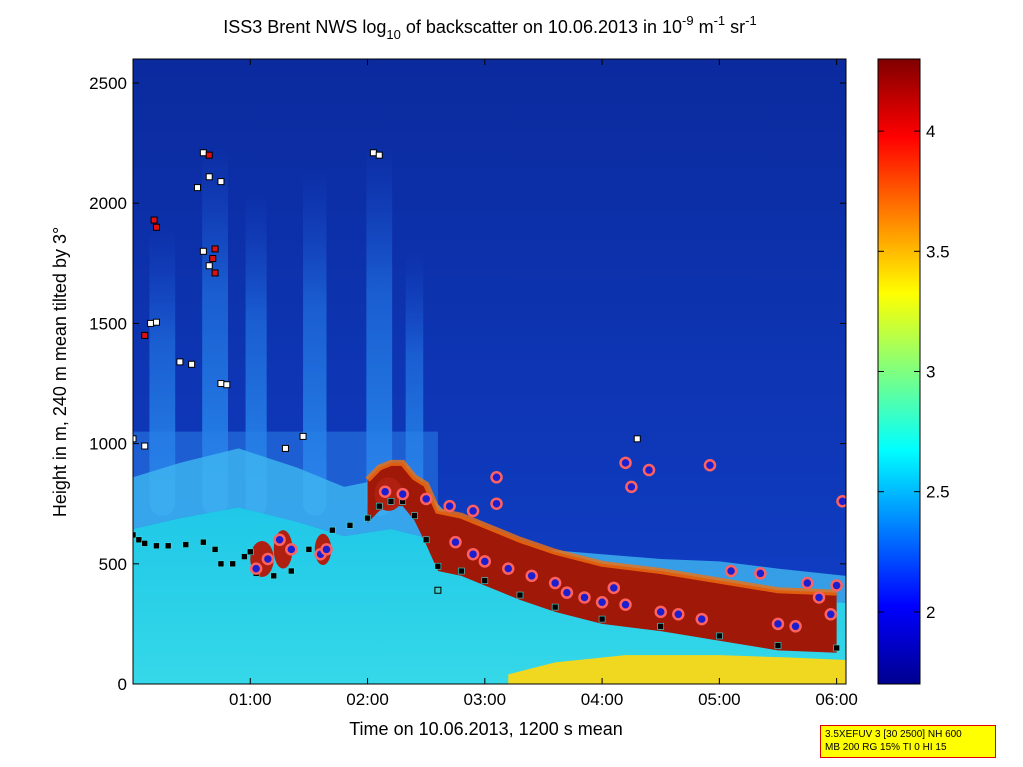 The width and height of the screenshot is (1023, 767). What do you see at coordinates (485, 699) in the screenshot?
I see `x-tick-label-2: 03:00` at bounding box center [485, 699].